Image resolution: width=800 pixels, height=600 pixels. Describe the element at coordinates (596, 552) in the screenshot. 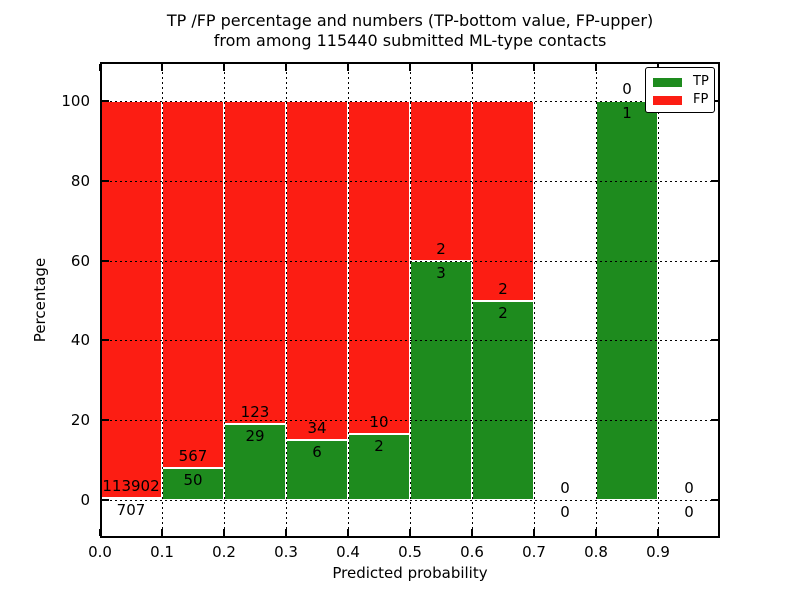

I see `x-tick-label: 0.8` at that location.